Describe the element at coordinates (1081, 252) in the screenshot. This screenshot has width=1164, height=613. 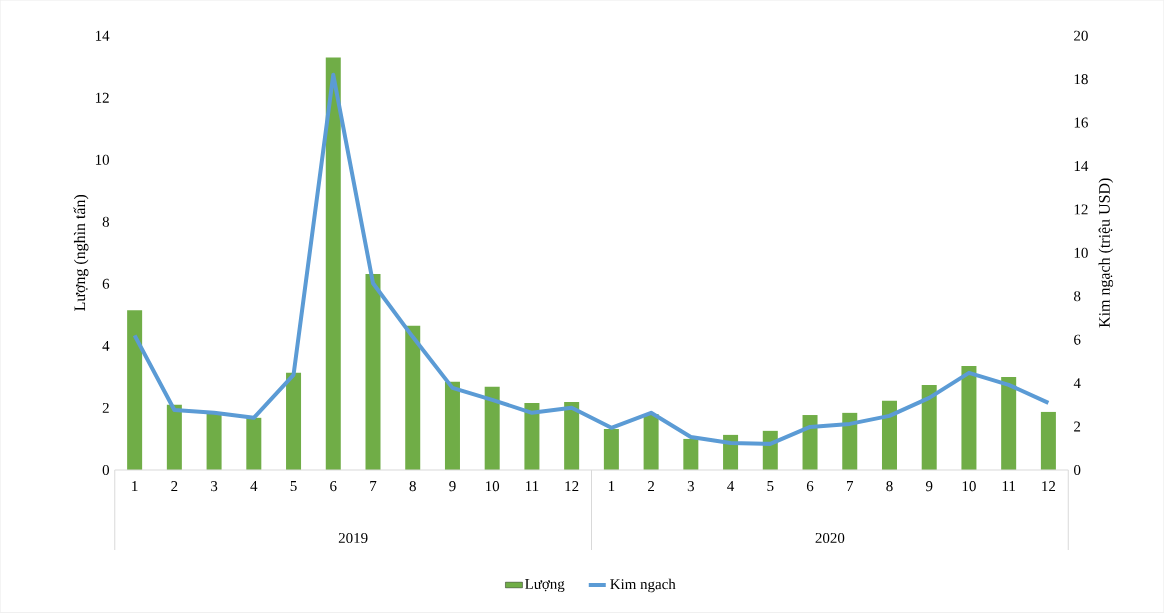
I see `y2-tick-label: 10` at that location.